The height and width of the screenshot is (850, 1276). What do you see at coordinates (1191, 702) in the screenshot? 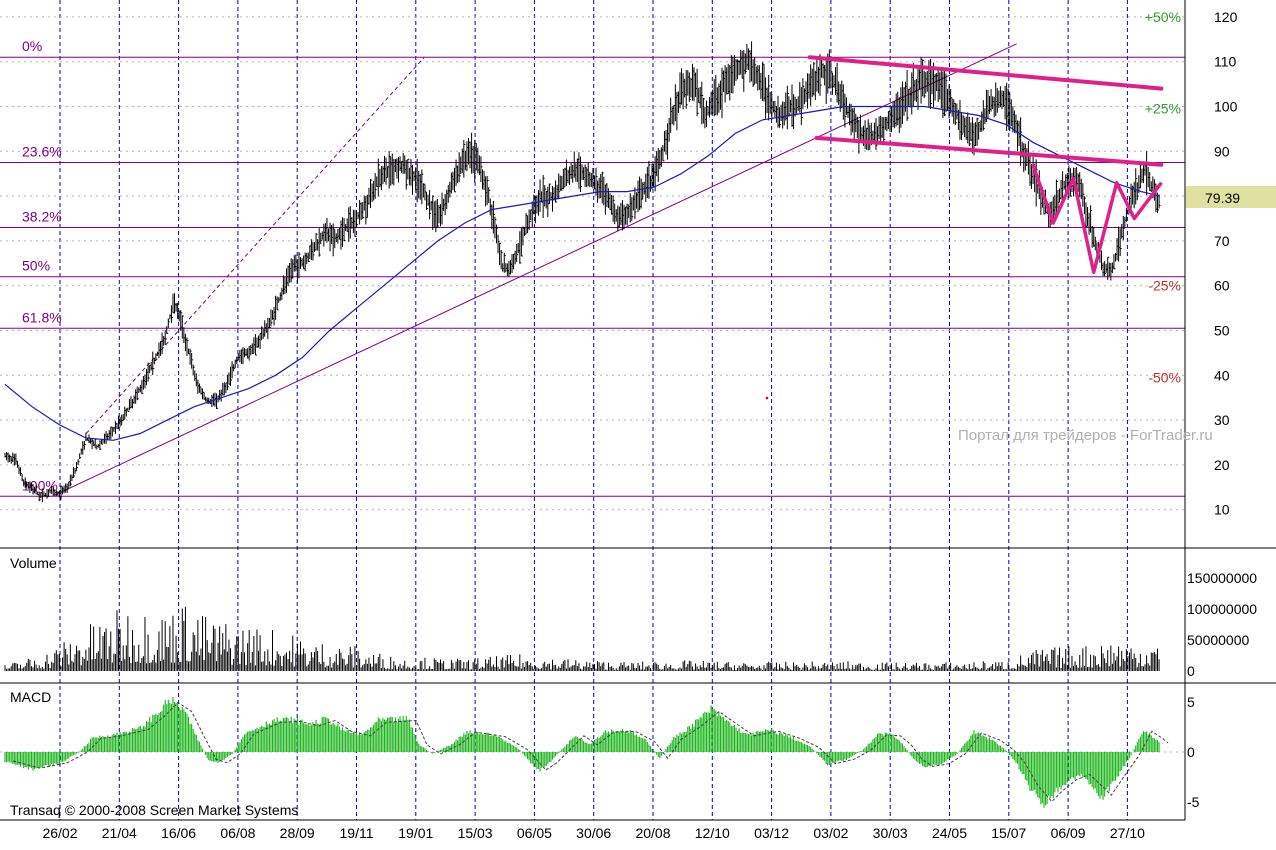
I see `macd-tick-label: 5` at bounding box center [1191, 702].